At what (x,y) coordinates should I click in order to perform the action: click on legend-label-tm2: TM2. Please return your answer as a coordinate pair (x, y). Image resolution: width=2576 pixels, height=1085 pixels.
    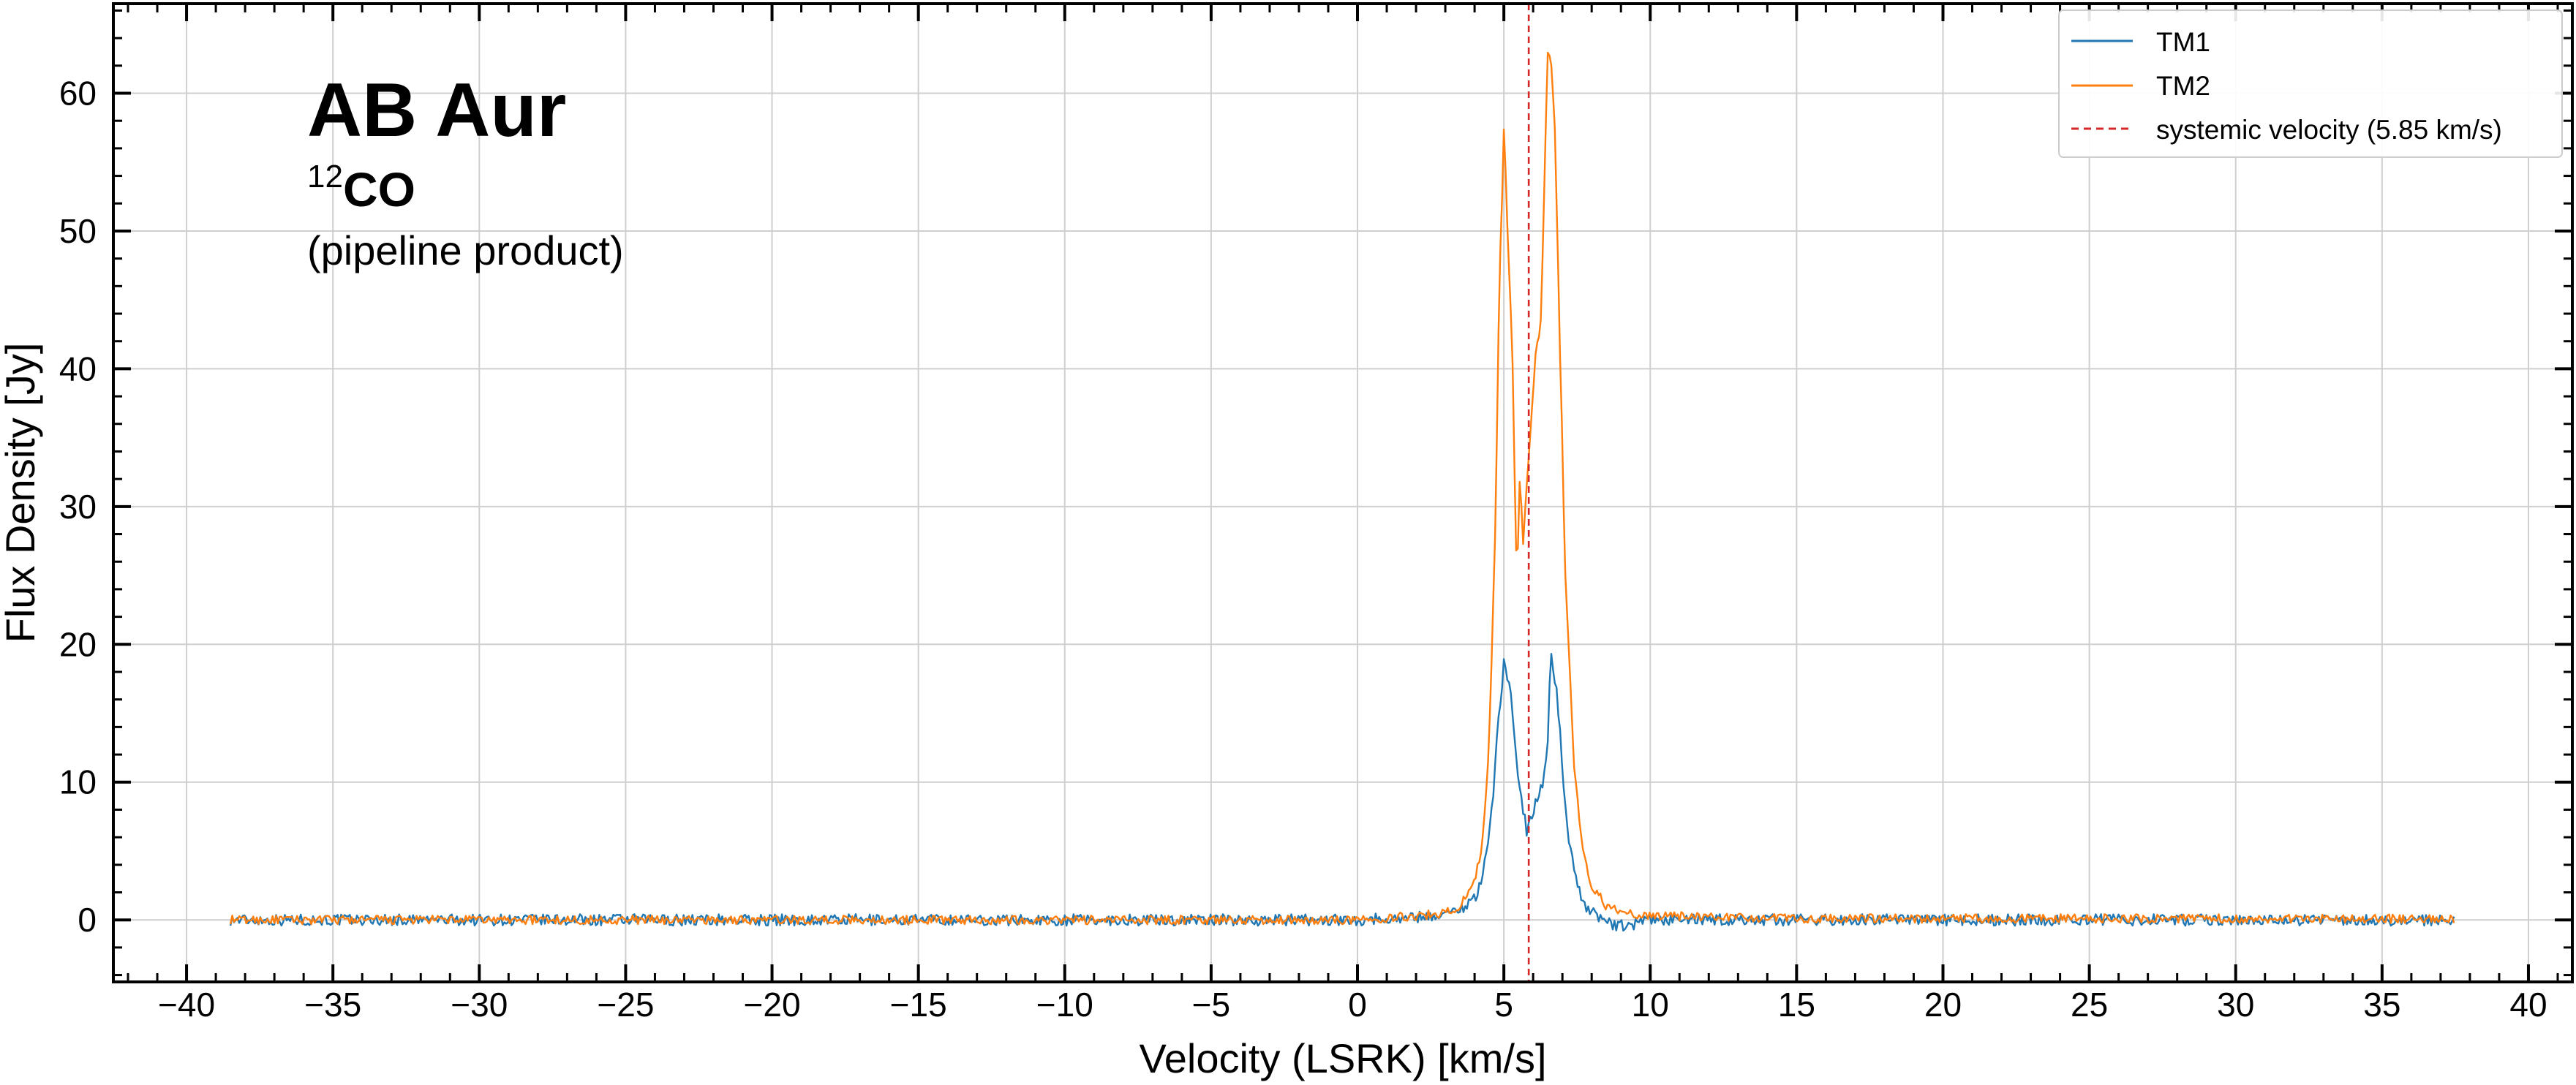
    Looking at the image, I should click on (2183, 86).